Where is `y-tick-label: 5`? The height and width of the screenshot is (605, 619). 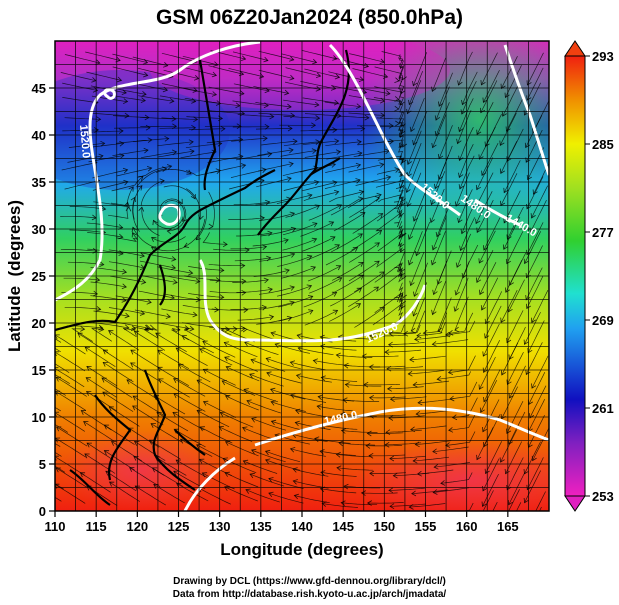 y-tick-label: 5 is located at coordinates (42, 464).